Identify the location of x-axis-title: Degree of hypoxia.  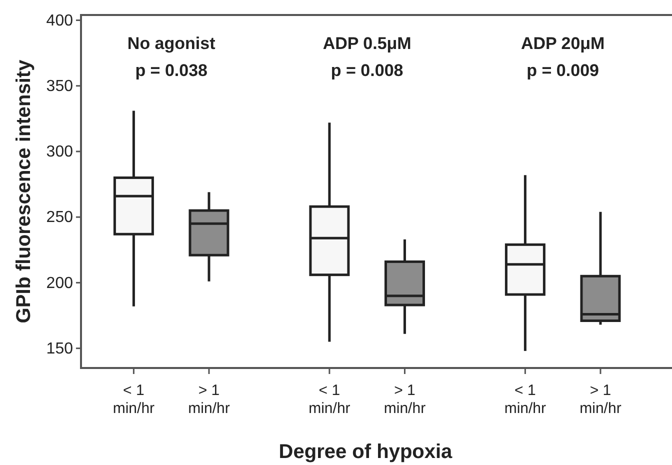
(366, 452).